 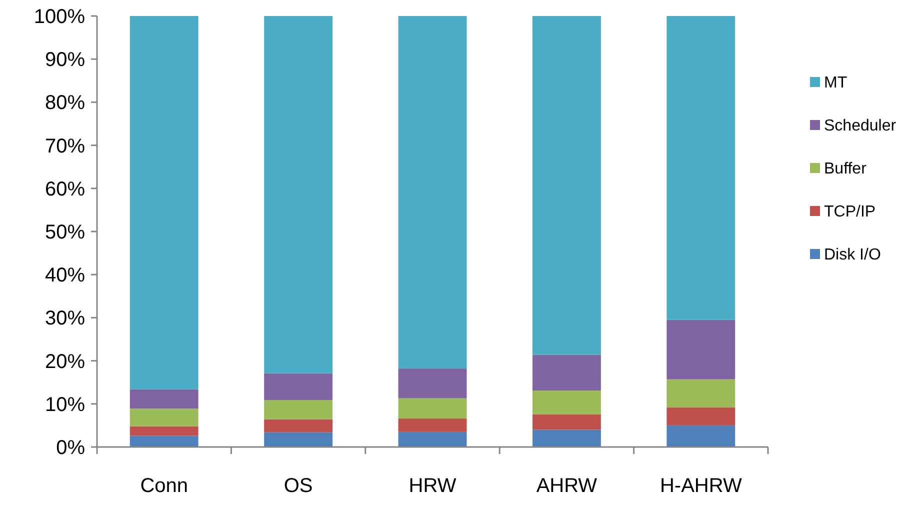 What do you see at coordinates (65, 405) in the screenshot?
I see `y-tick-label: 10%` at bounding box center [65, 405].